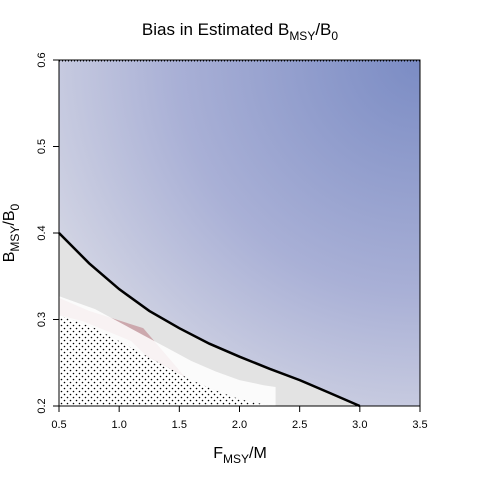  Describe the element at coordinates (42, 59) in the screenshot. I see `y-tick-label: 0.6` at that location.